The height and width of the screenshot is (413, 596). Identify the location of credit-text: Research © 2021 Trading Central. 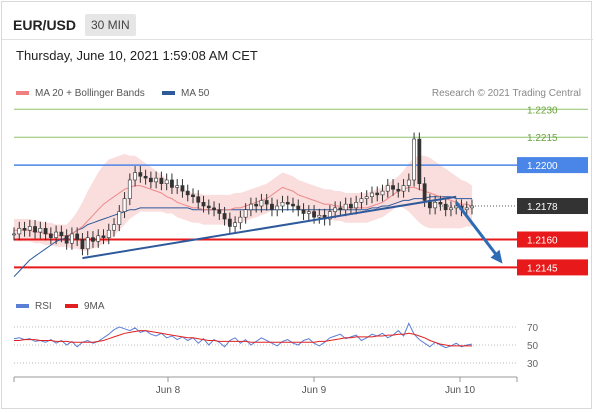
(506, 93).